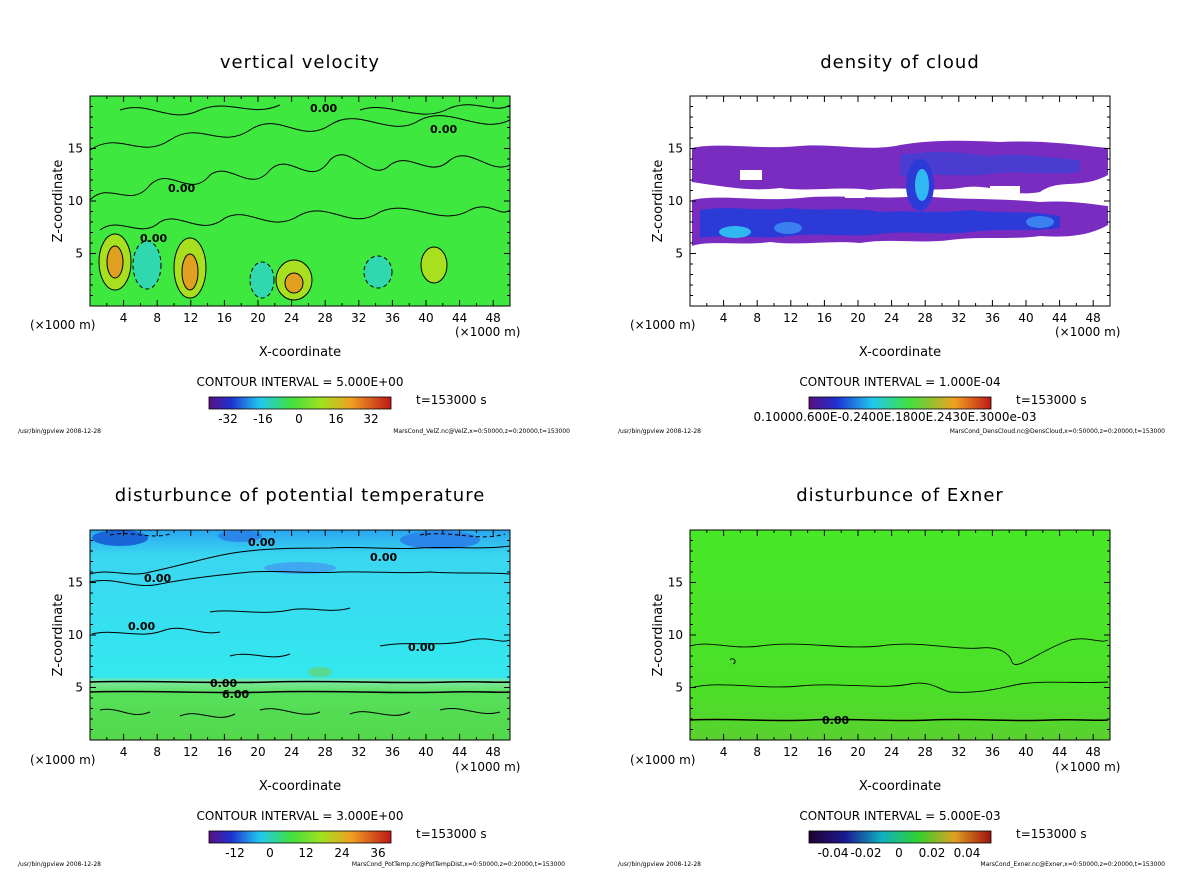 Image resolution: width=1200 pixels, height=872 pixels. I want to click on colorbar-tick: -12, so click(235, 853).